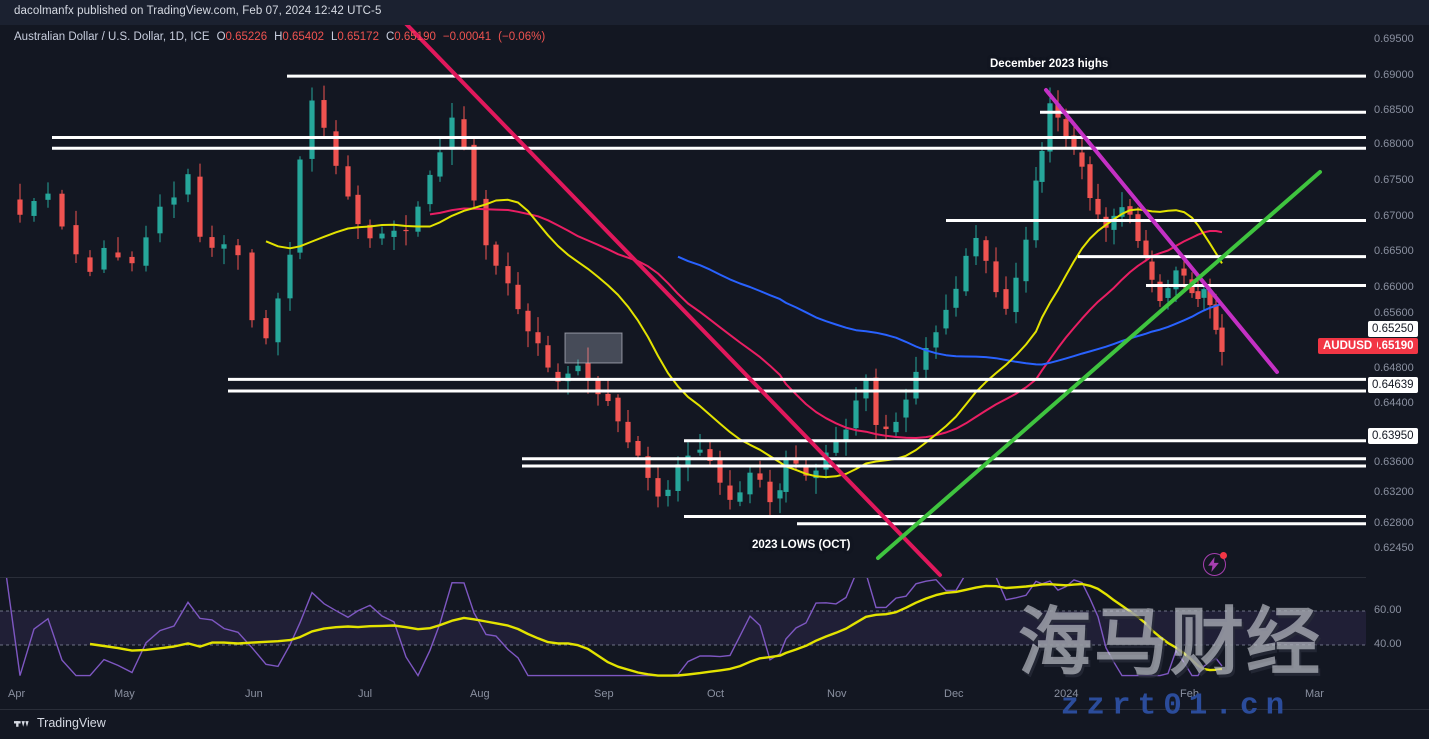  Describe the element at coordinates (17, 694) in the screenshot. I see `time-tick-label: Apr` at that location.